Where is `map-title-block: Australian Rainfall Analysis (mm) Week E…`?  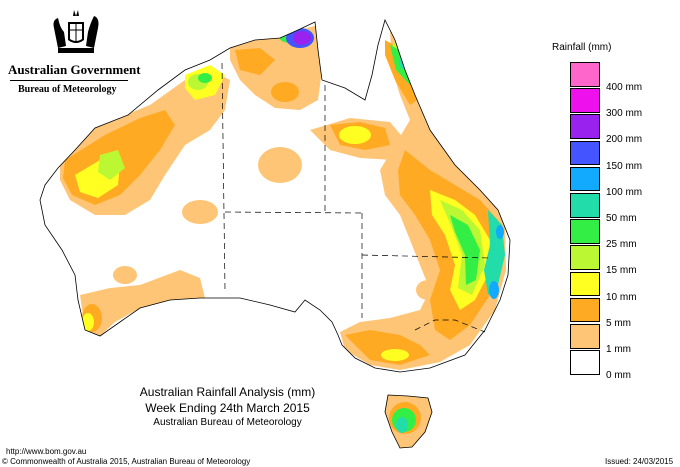
map-title-block: Australian Rainfall Analysis (mm) Week E… is located at coordinates (227, 406).